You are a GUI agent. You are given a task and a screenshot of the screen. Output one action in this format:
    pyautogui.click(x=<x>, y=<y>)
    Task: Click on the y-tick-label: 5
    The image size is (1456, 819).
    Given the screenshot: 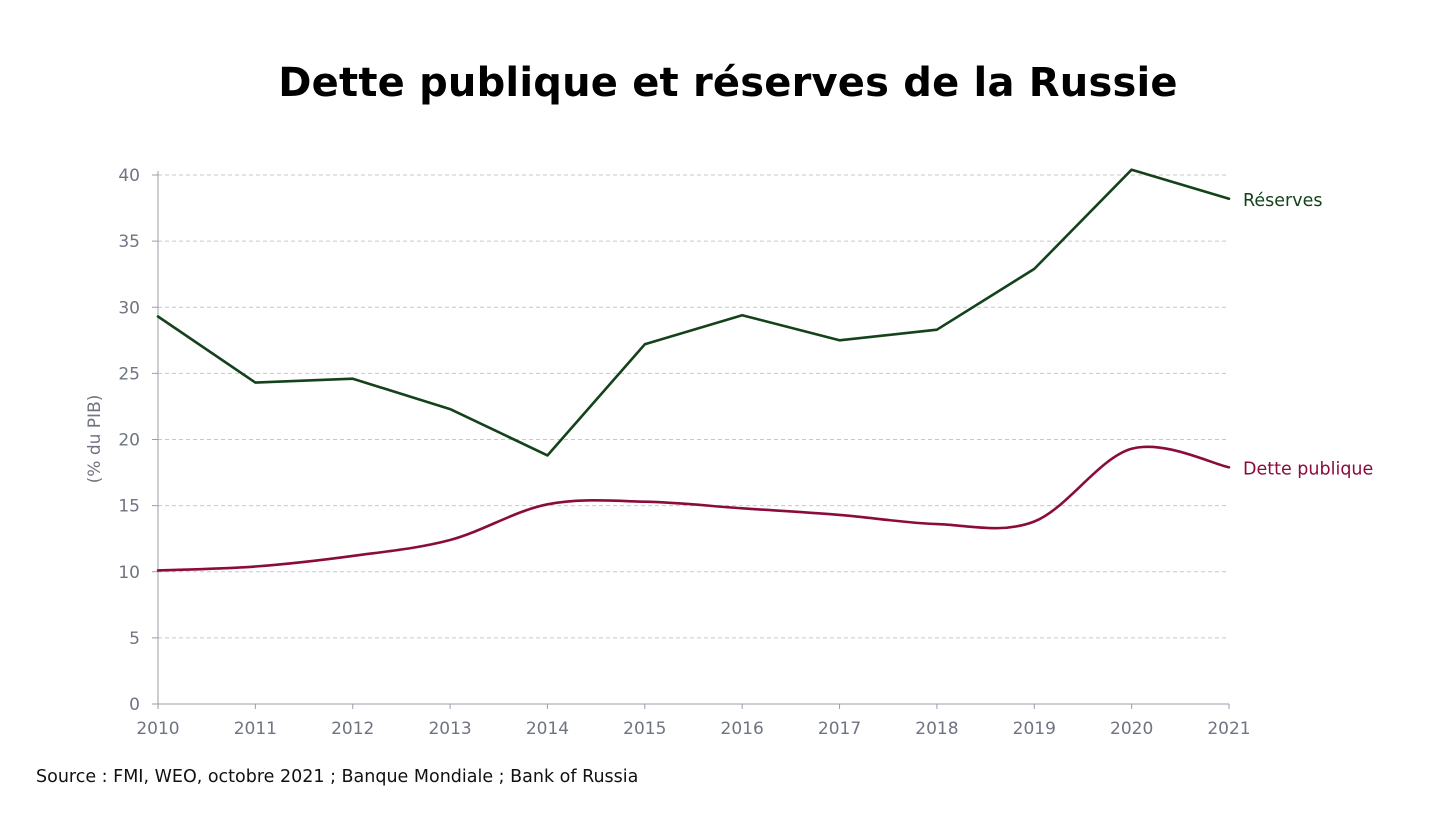 What is the action you would take?
    pyautogui.click(x=134, y=639)
    